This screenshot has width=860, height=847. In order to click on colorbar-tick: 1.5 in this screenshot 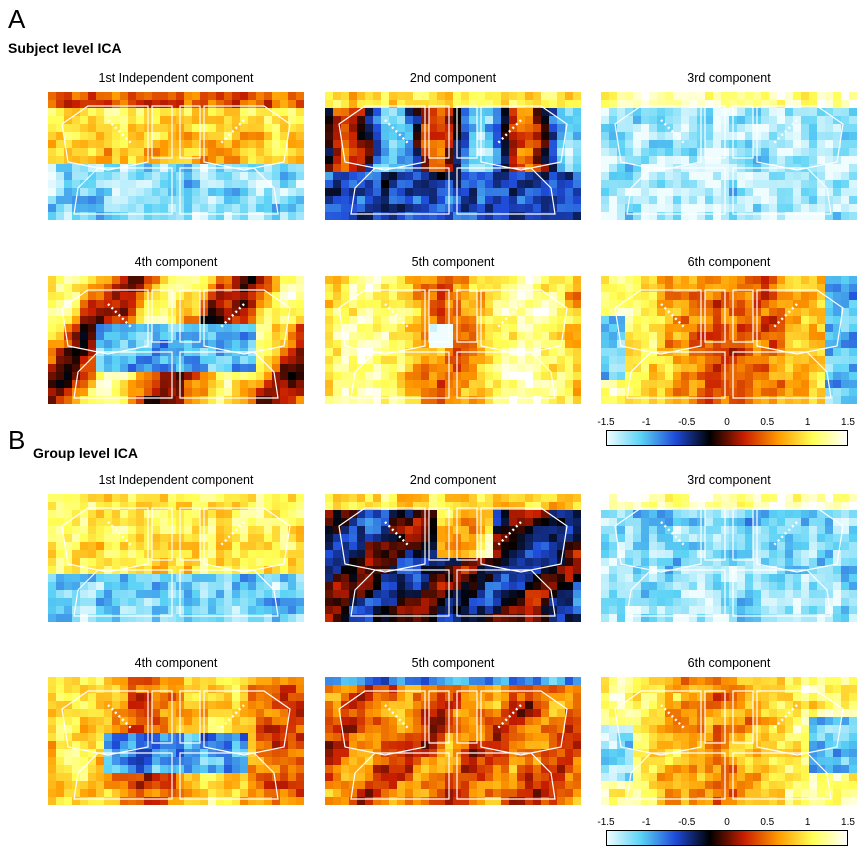, I will do `click(848, 422)`.